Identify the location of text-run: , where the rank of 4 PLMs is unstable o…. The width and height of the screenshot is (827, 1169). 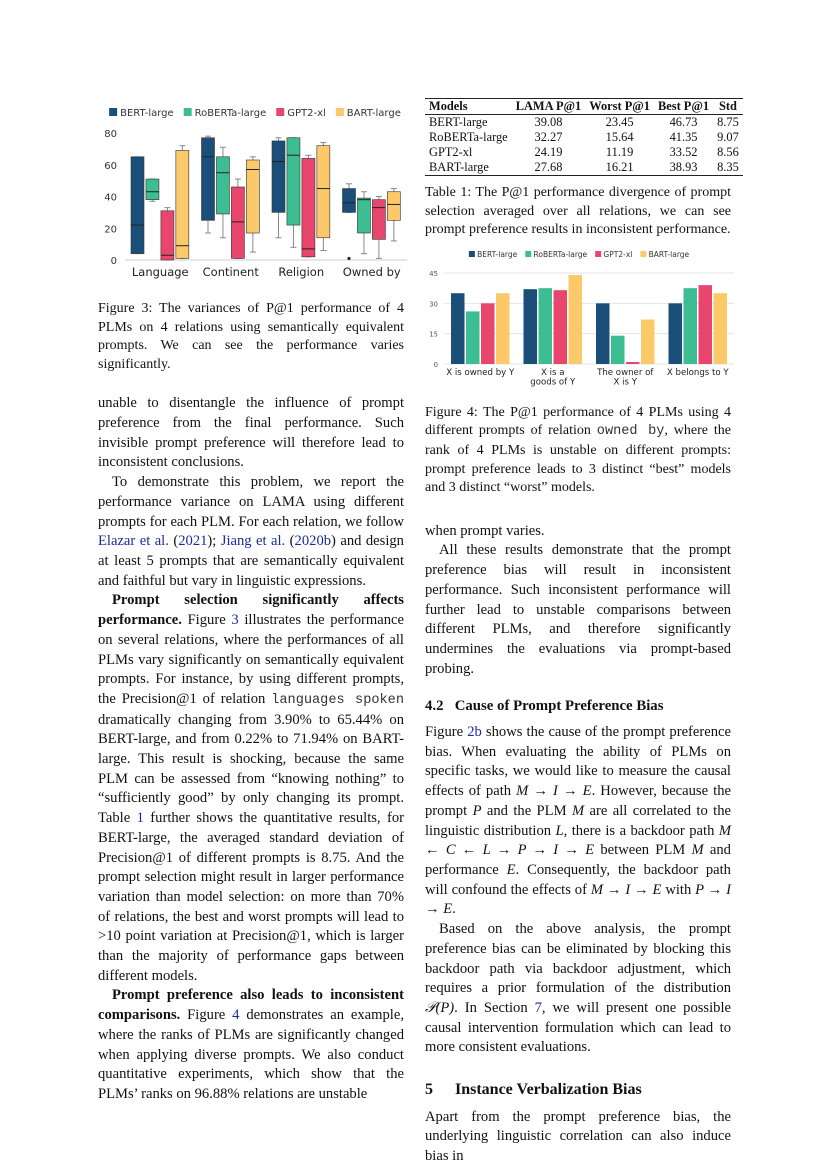
(578, 459).